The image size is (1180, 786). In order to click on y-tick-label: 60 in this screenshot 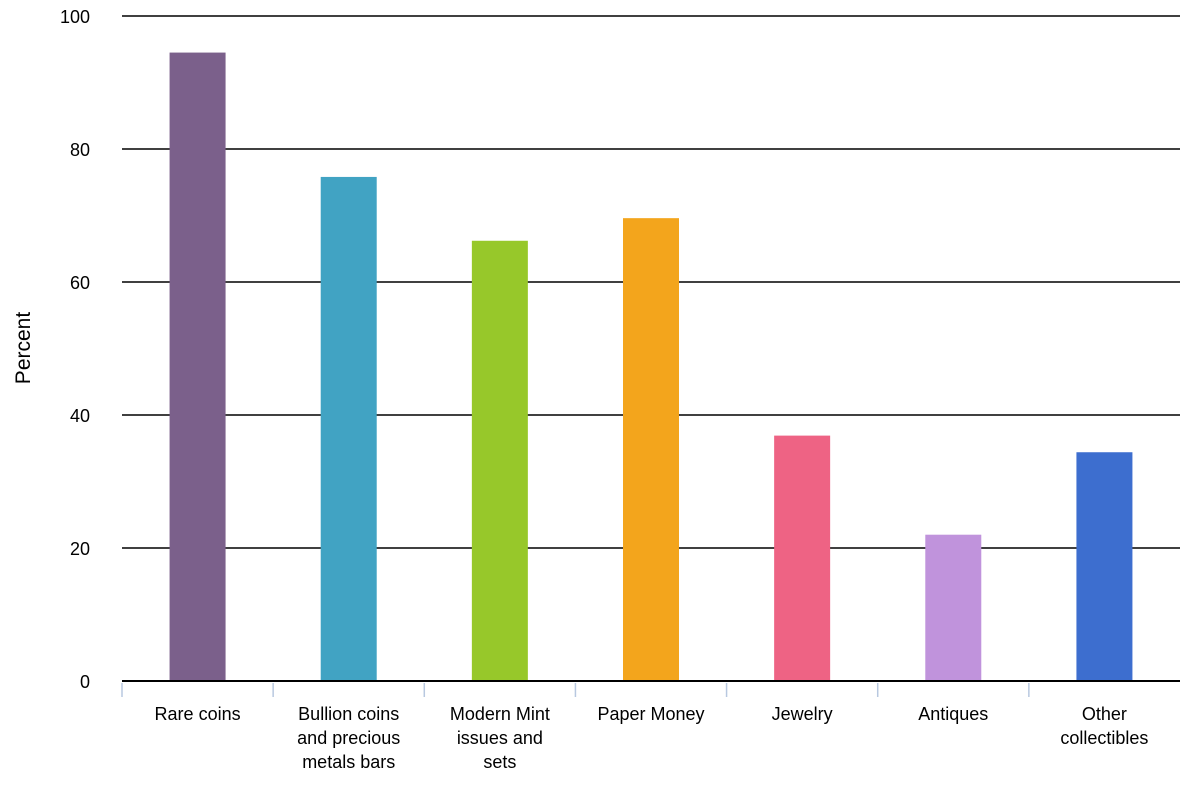, I will do `click(80, 283)`.